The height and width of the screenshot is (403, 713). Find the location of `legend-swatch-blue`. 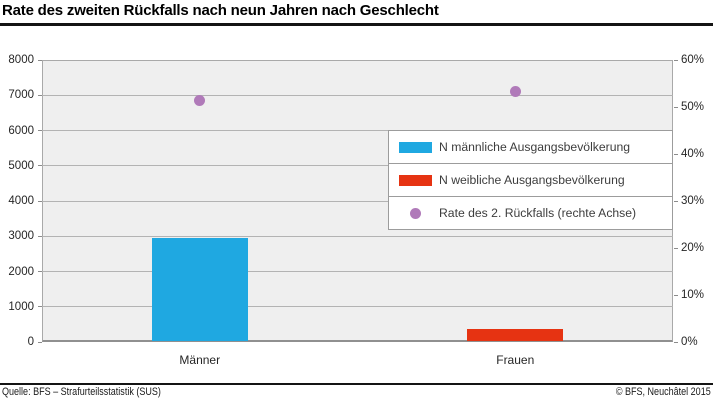

legend-swatch-blue is located at coordinates (415, 147).